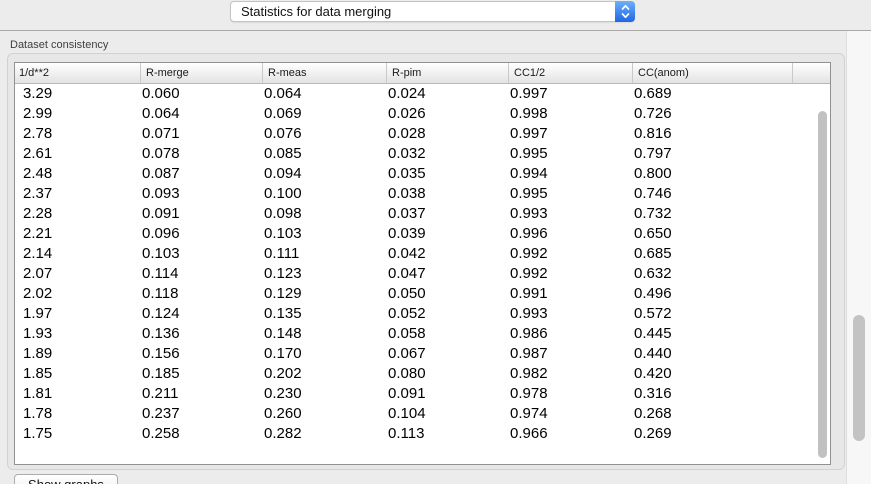 The height and width of the screenshot is (484, 871). What do you see at coordinates (811, 73) in the screenshot?
I see `column-header-filler` at bounding box center [811, 73].